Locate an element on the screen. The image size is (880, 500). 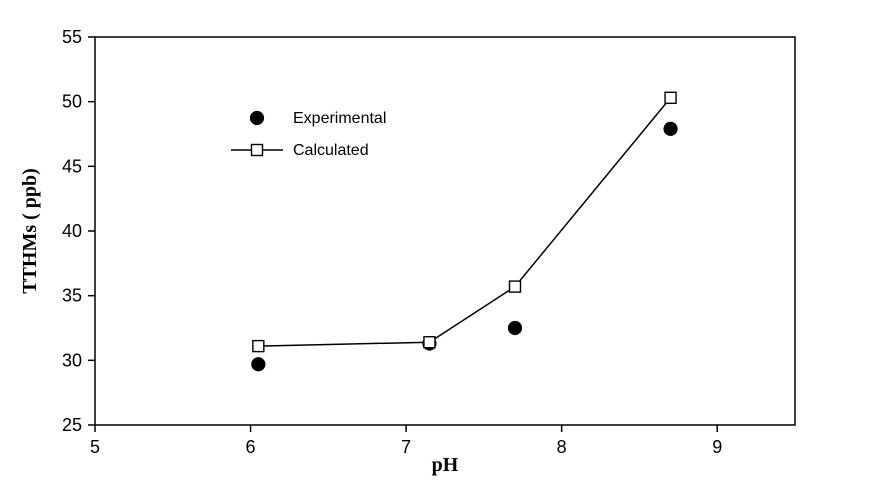
legend-label-calculated: Calculated is located at coordinates (331, 150).